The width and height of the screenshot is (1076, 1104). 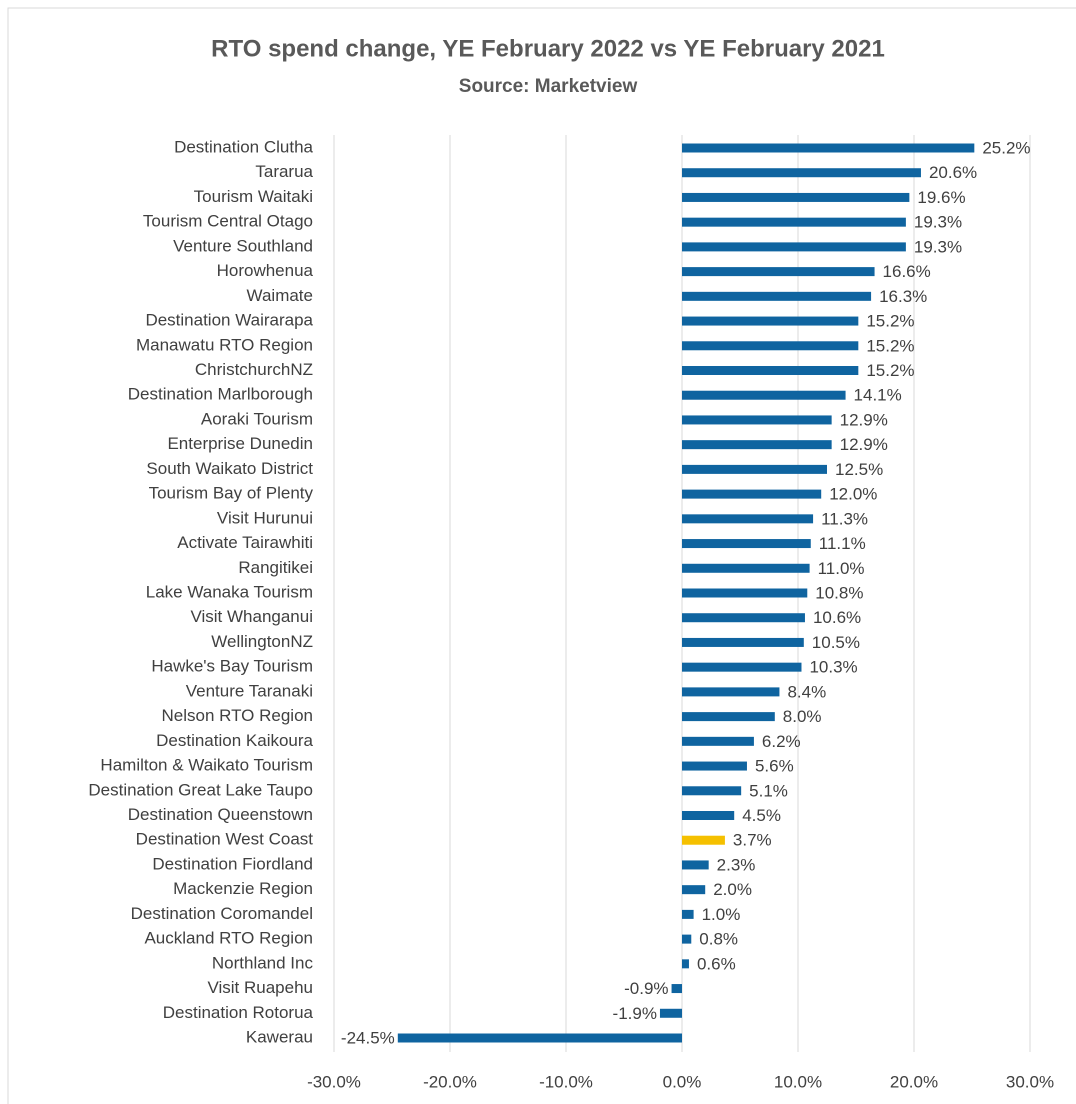 I want to click on y-tick-label: Destination Clutha, so click(x=243, y=146).